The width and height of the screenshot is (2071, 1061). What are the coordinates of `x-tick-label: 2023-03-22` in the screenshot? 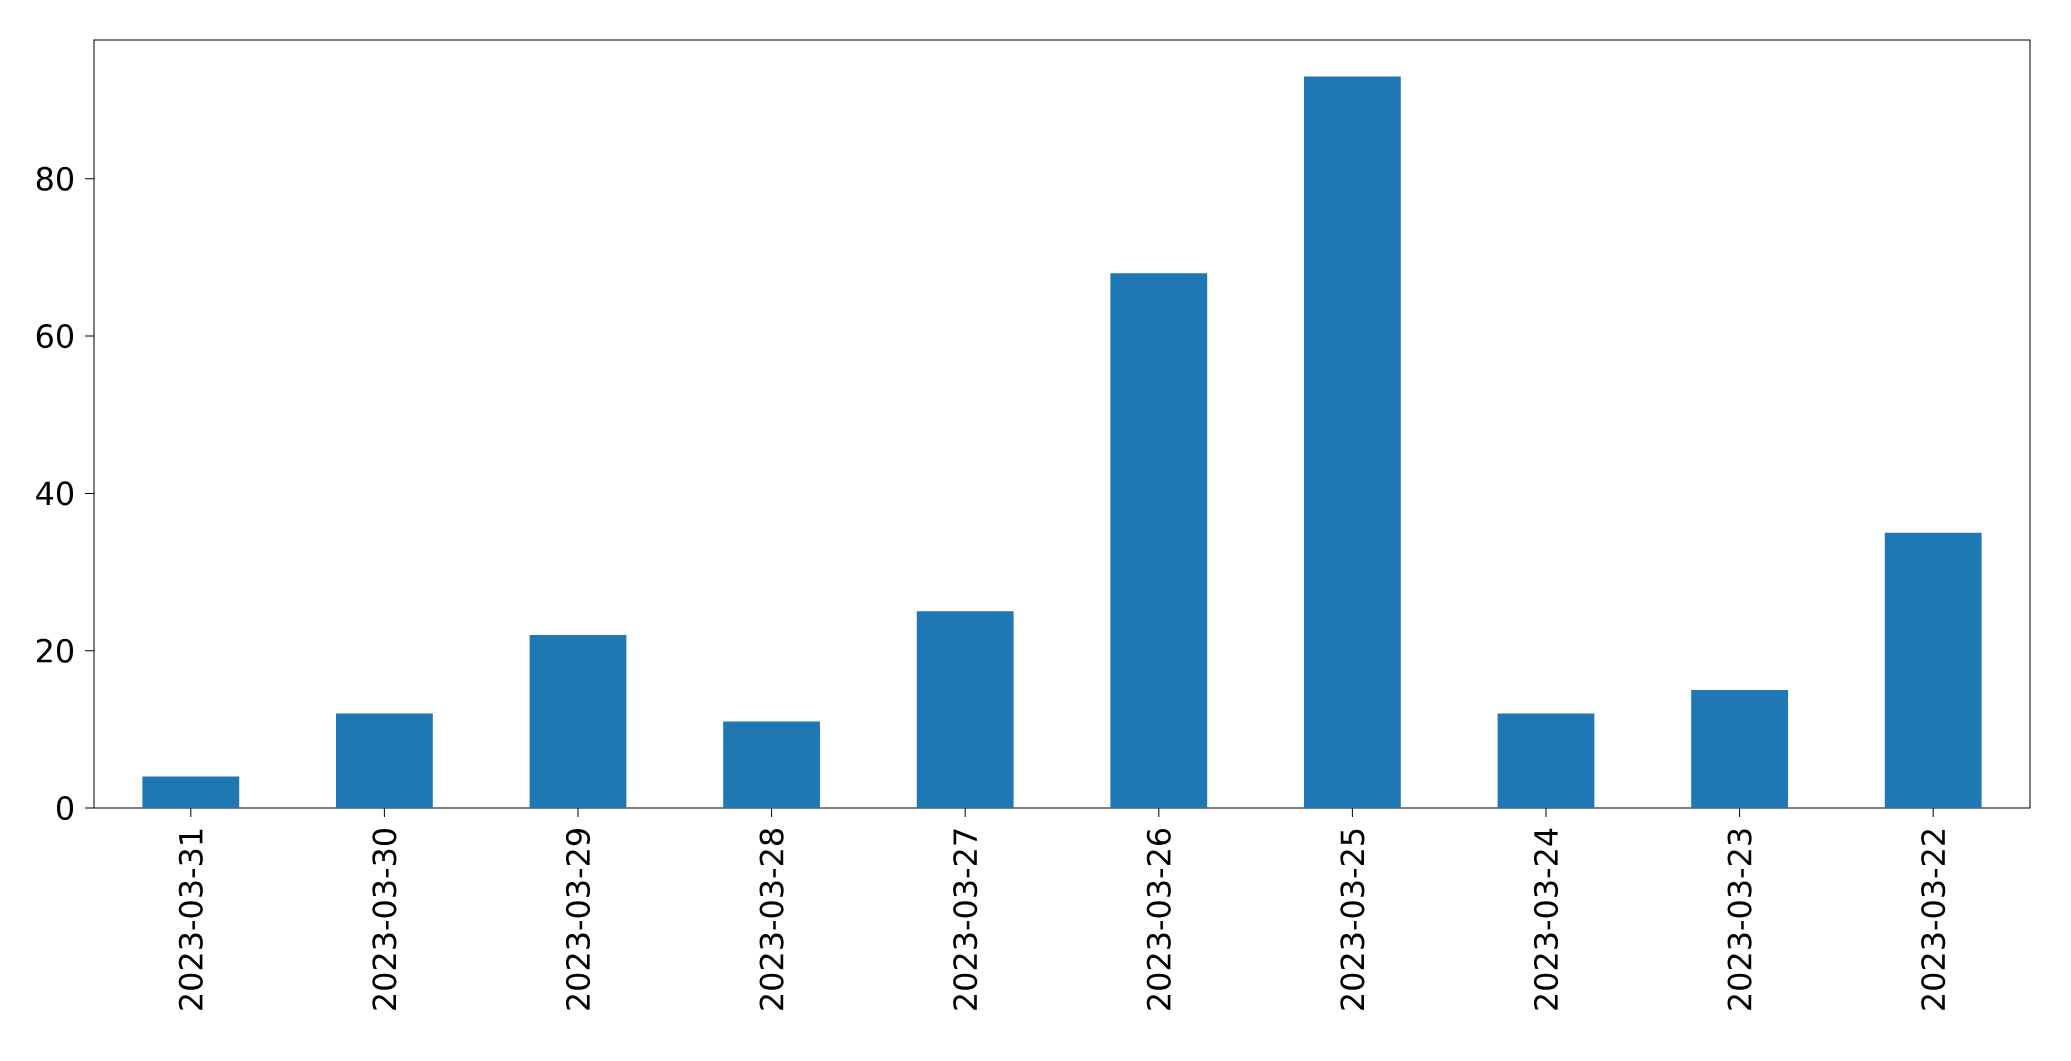 It's located at (1933, 920).